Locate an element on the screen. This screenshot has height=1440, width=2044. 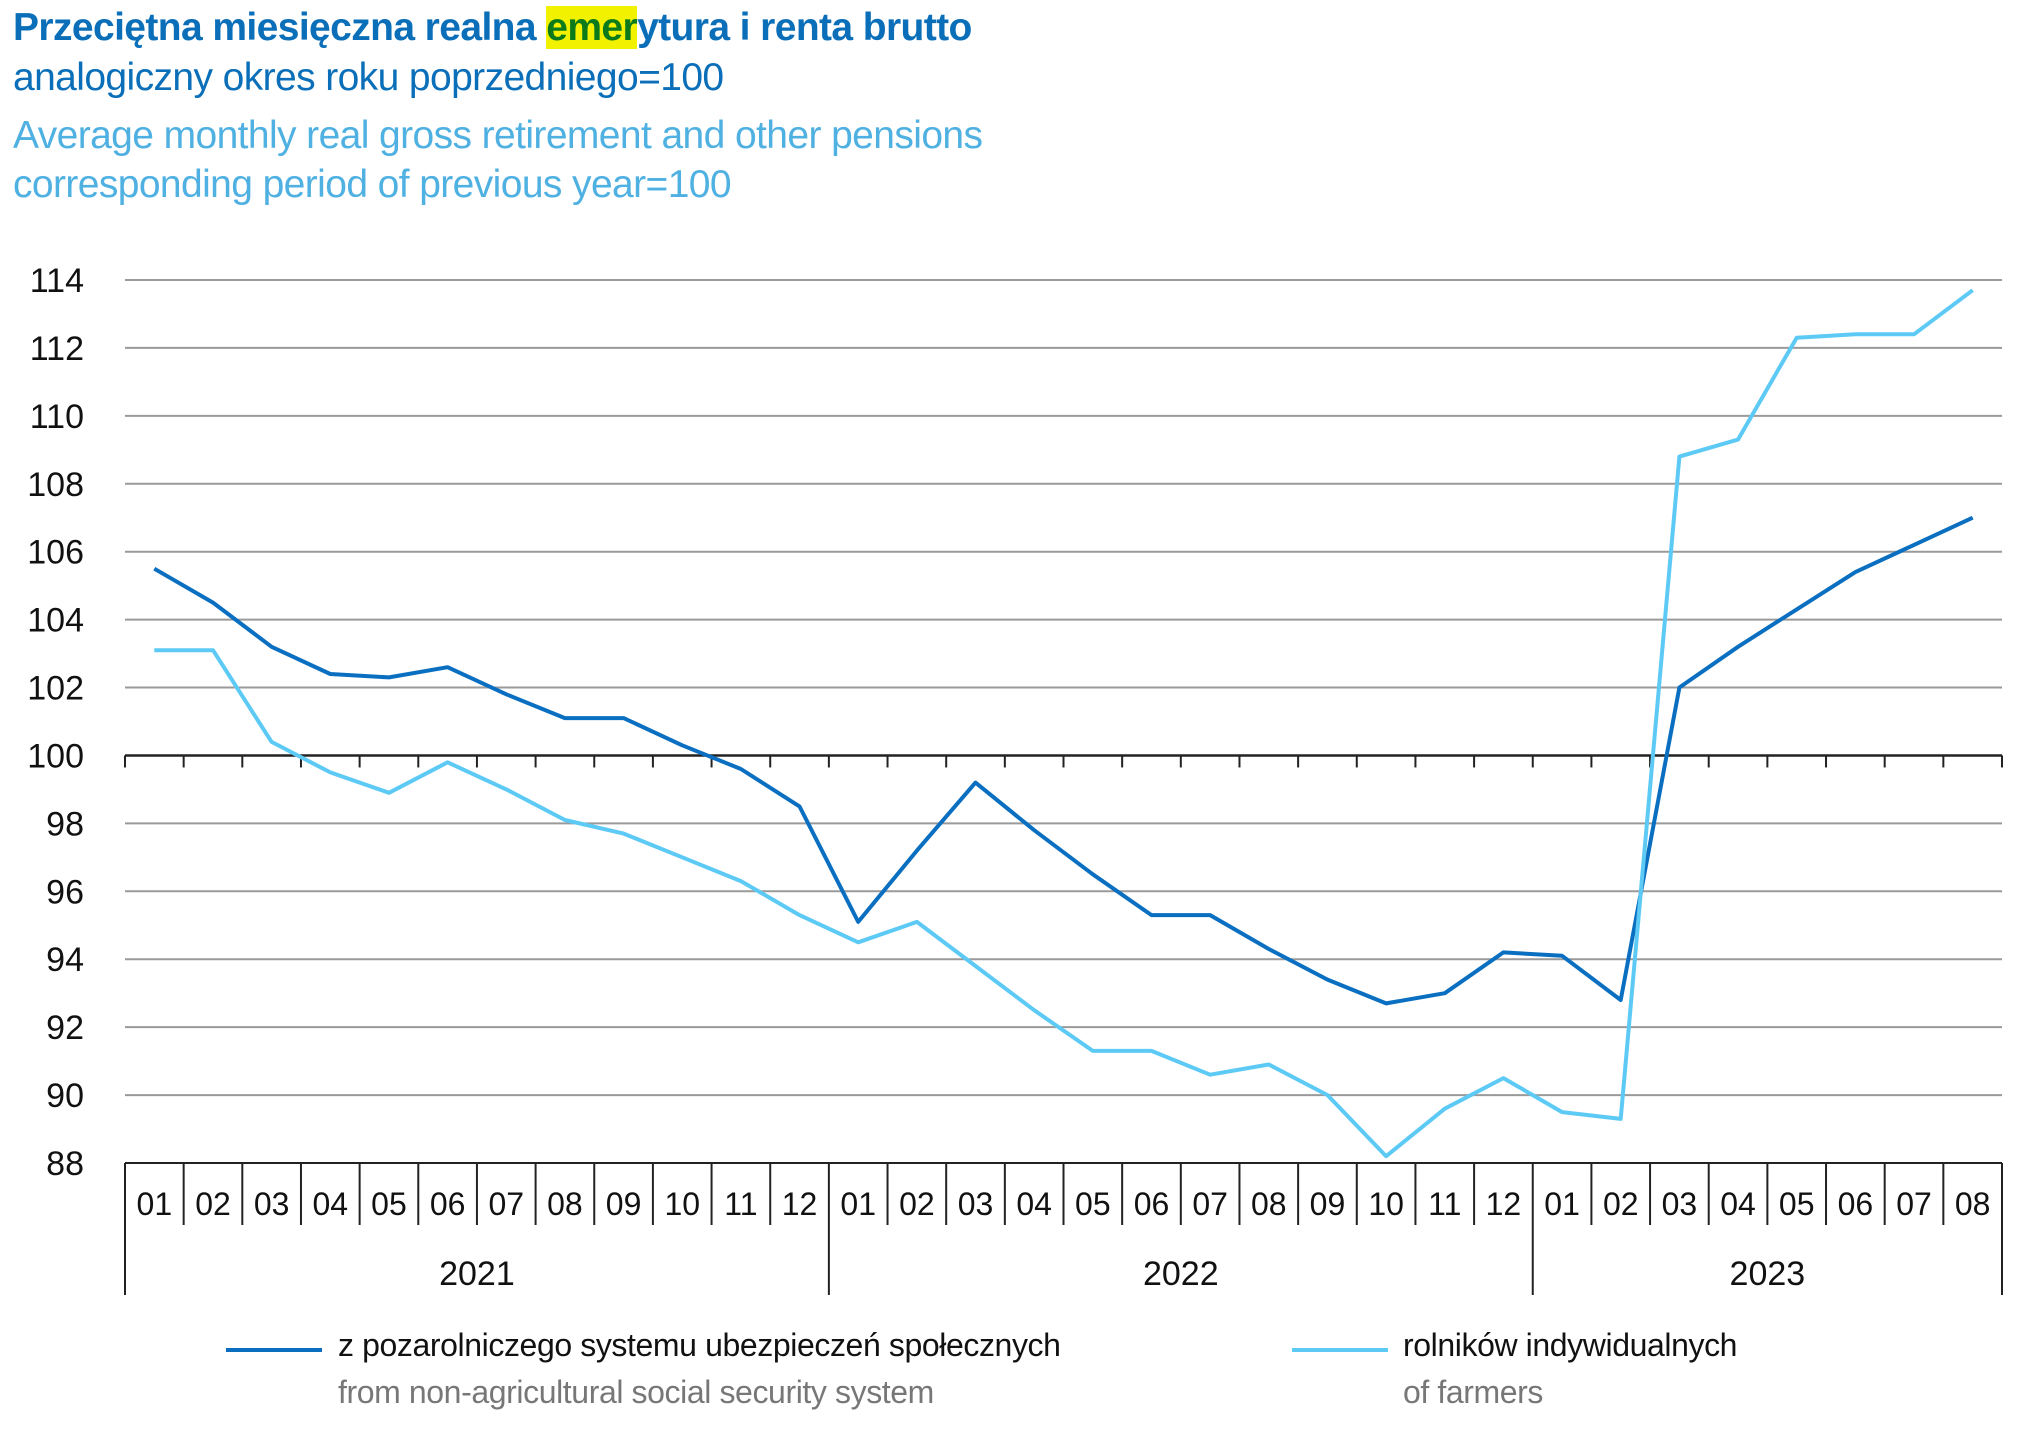
legend-swatch-farmers is located at coordinates (1340, 1350).